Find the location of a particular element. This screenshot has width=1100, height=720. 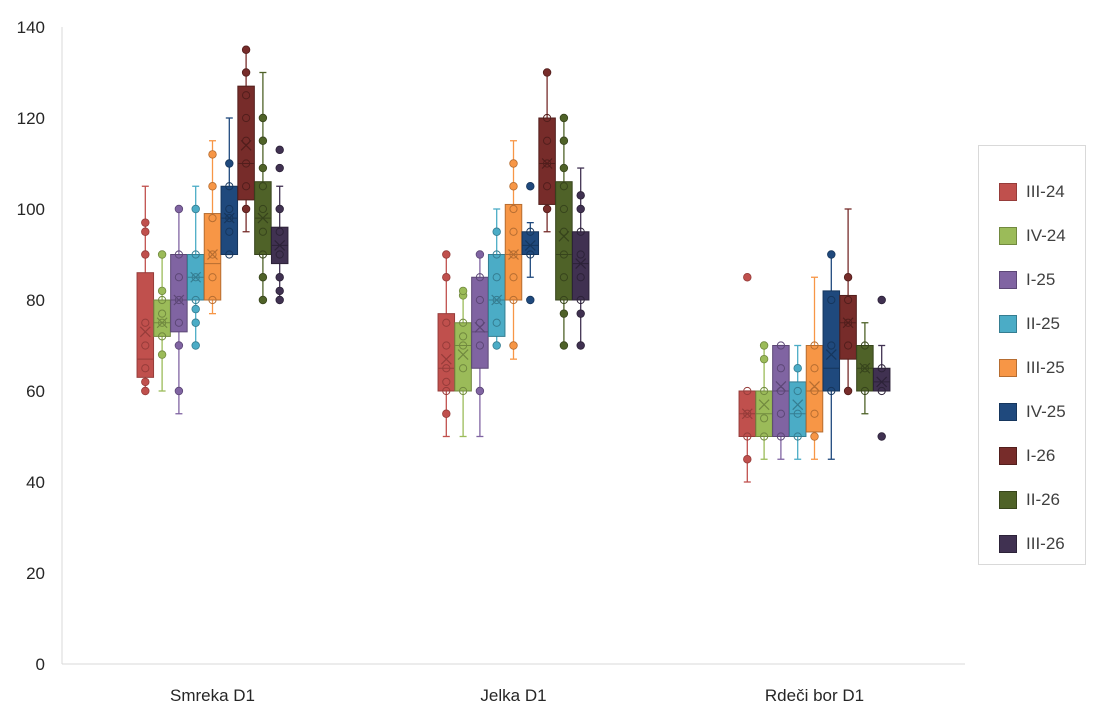

x-category-label: Rdeči bor D1 is located at coordinates (814, 695).